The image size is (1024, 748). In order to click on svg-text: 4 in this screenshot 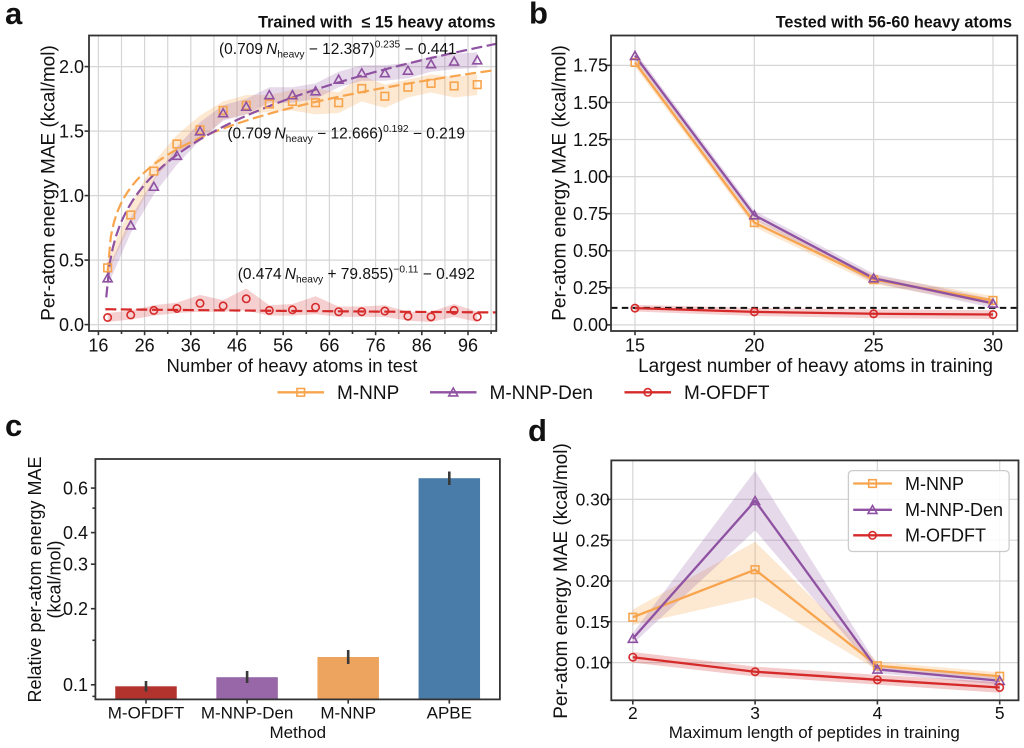, I will do `click(878, 713)`.